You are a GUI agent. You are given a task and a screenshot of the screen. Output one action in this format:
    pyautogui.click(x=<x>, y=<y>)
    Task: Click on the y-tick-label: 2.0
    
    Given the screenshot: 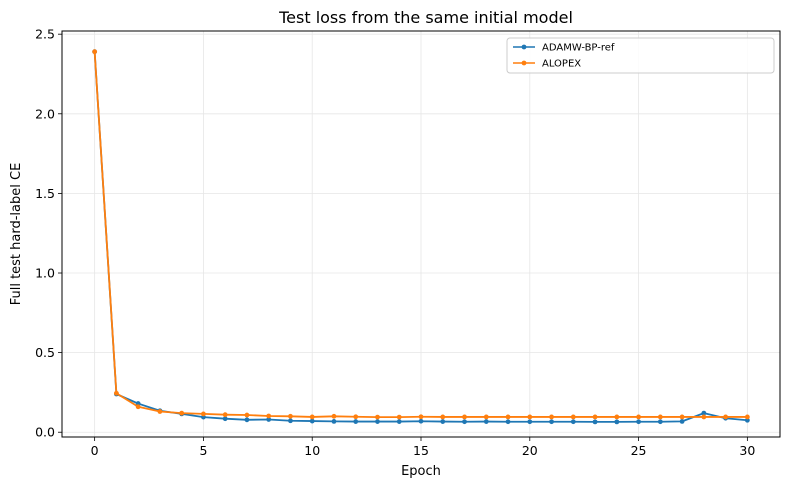 What is the action you would take?
    pyautogui.click(x=45, y=113)
    